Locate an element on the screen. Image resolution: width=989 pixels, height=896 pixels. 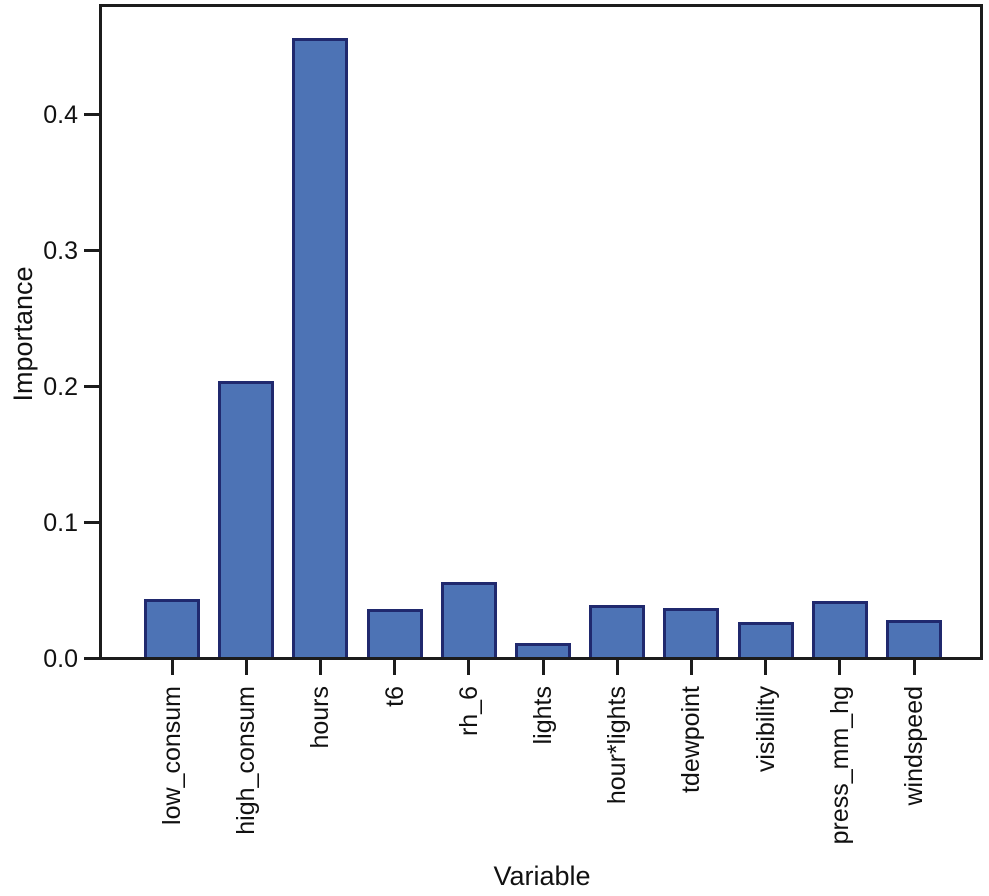
bar-windspeed is located at coordinates (914, 638).